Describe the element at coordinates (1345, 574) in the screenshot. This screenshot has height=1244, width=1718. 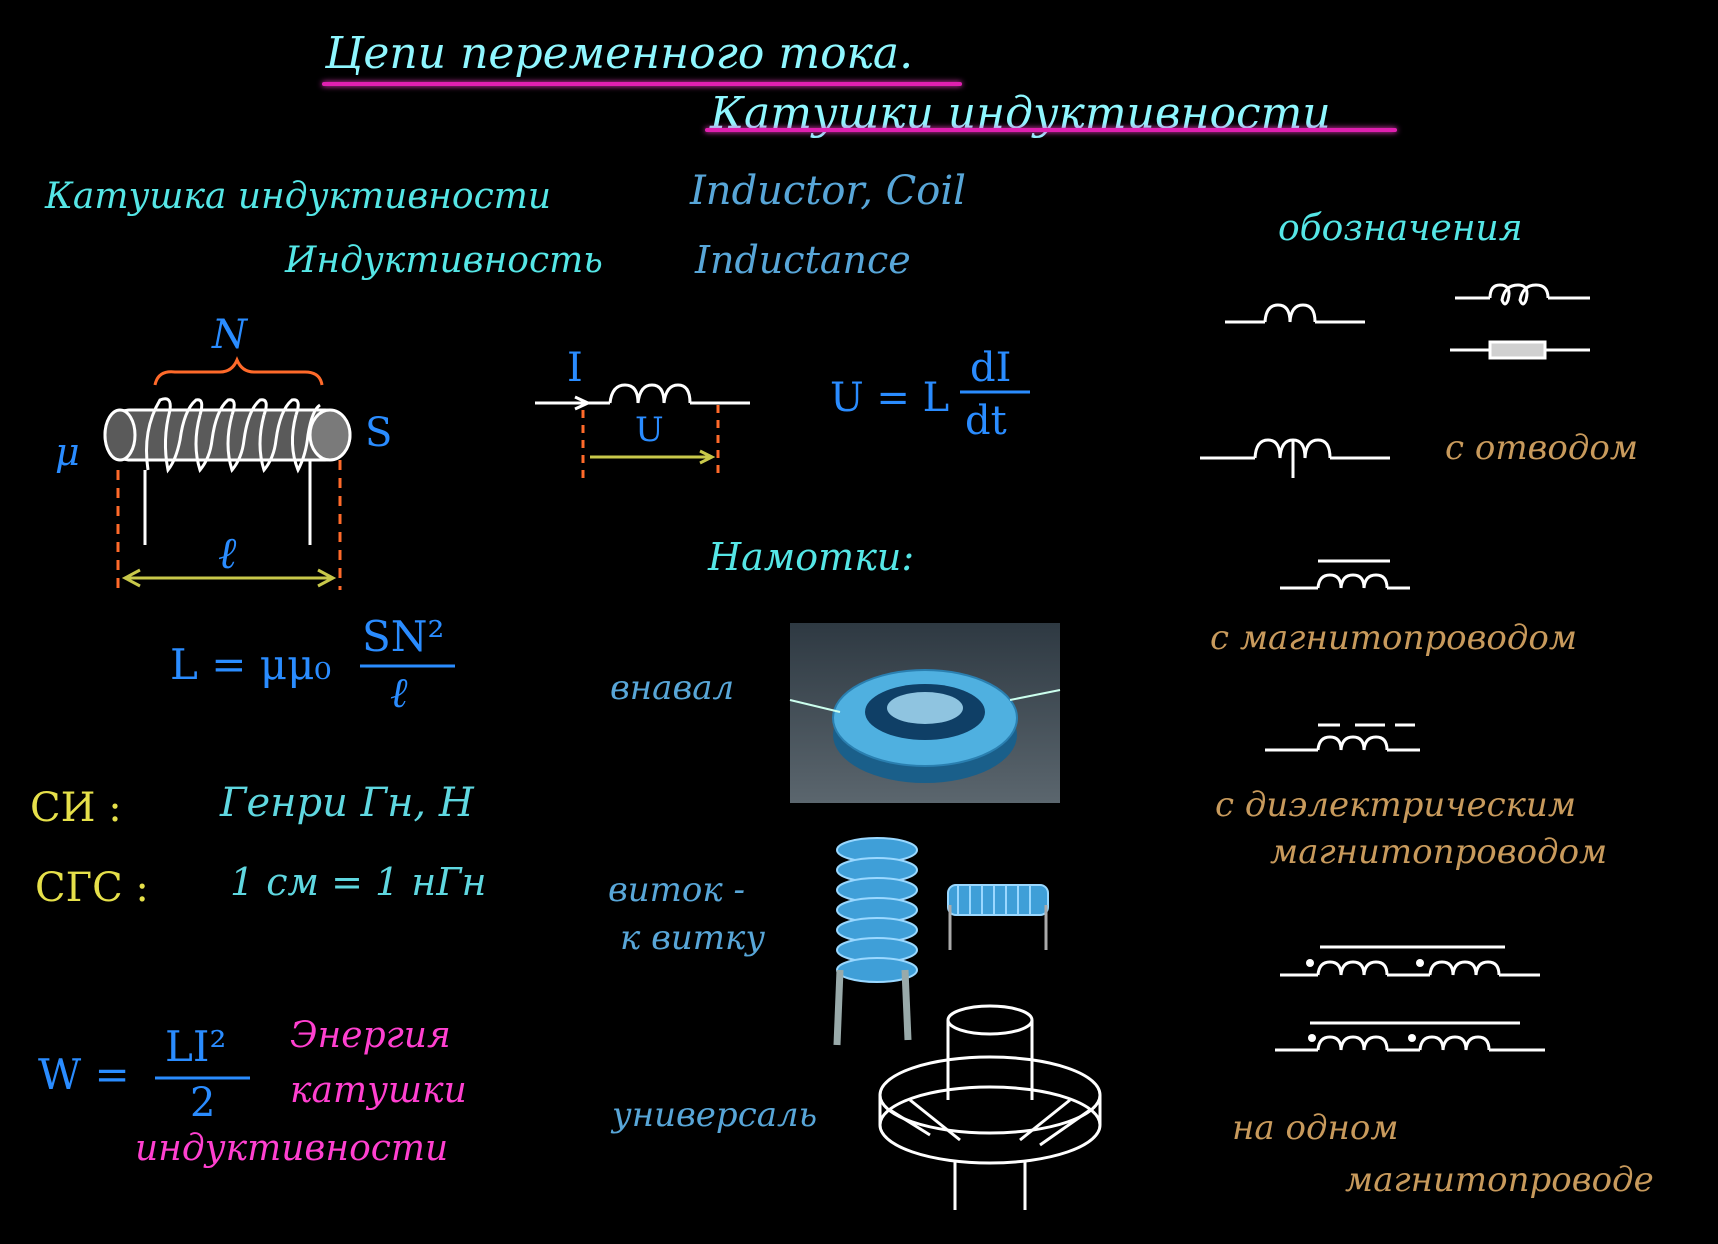
I see `symbol-core` at that location.